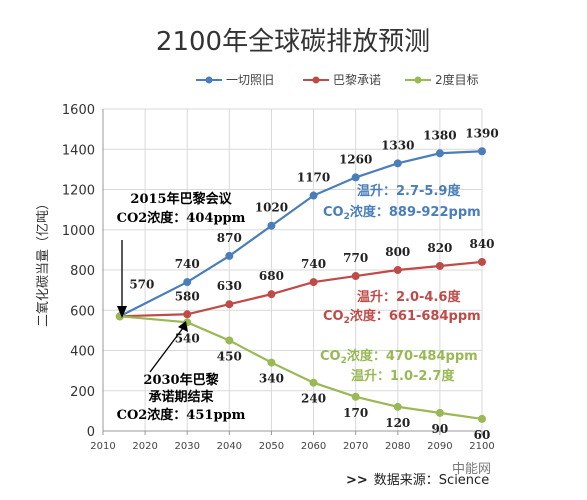 Image resolution: width=587 pixels, height=500 pixels. What do you see at coordinates (82, 352) in the screenshot?
I see `y-tick-400: 400` at bounding box center [82, 352].